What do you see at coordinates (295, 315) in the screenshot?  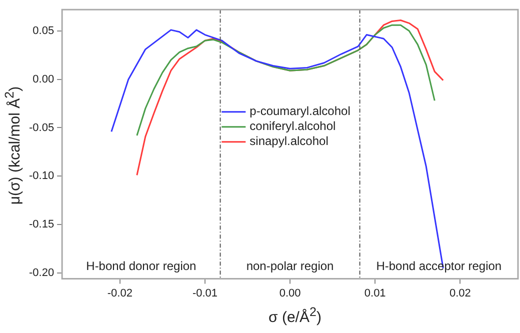 I see `x-axis-title: σ (e/Å$^{2}$)` at bounding box center [295, 315].